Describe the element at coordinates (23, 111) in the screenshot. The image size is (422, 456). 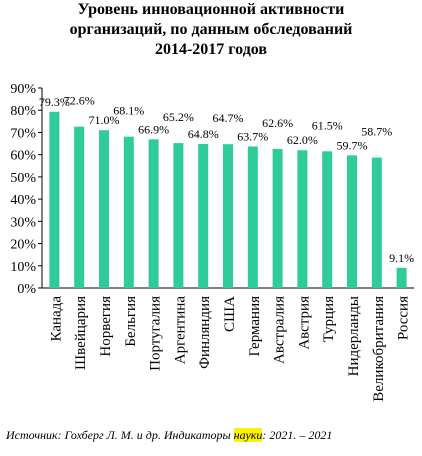
I see `y-tick-label: 80%` at that location.